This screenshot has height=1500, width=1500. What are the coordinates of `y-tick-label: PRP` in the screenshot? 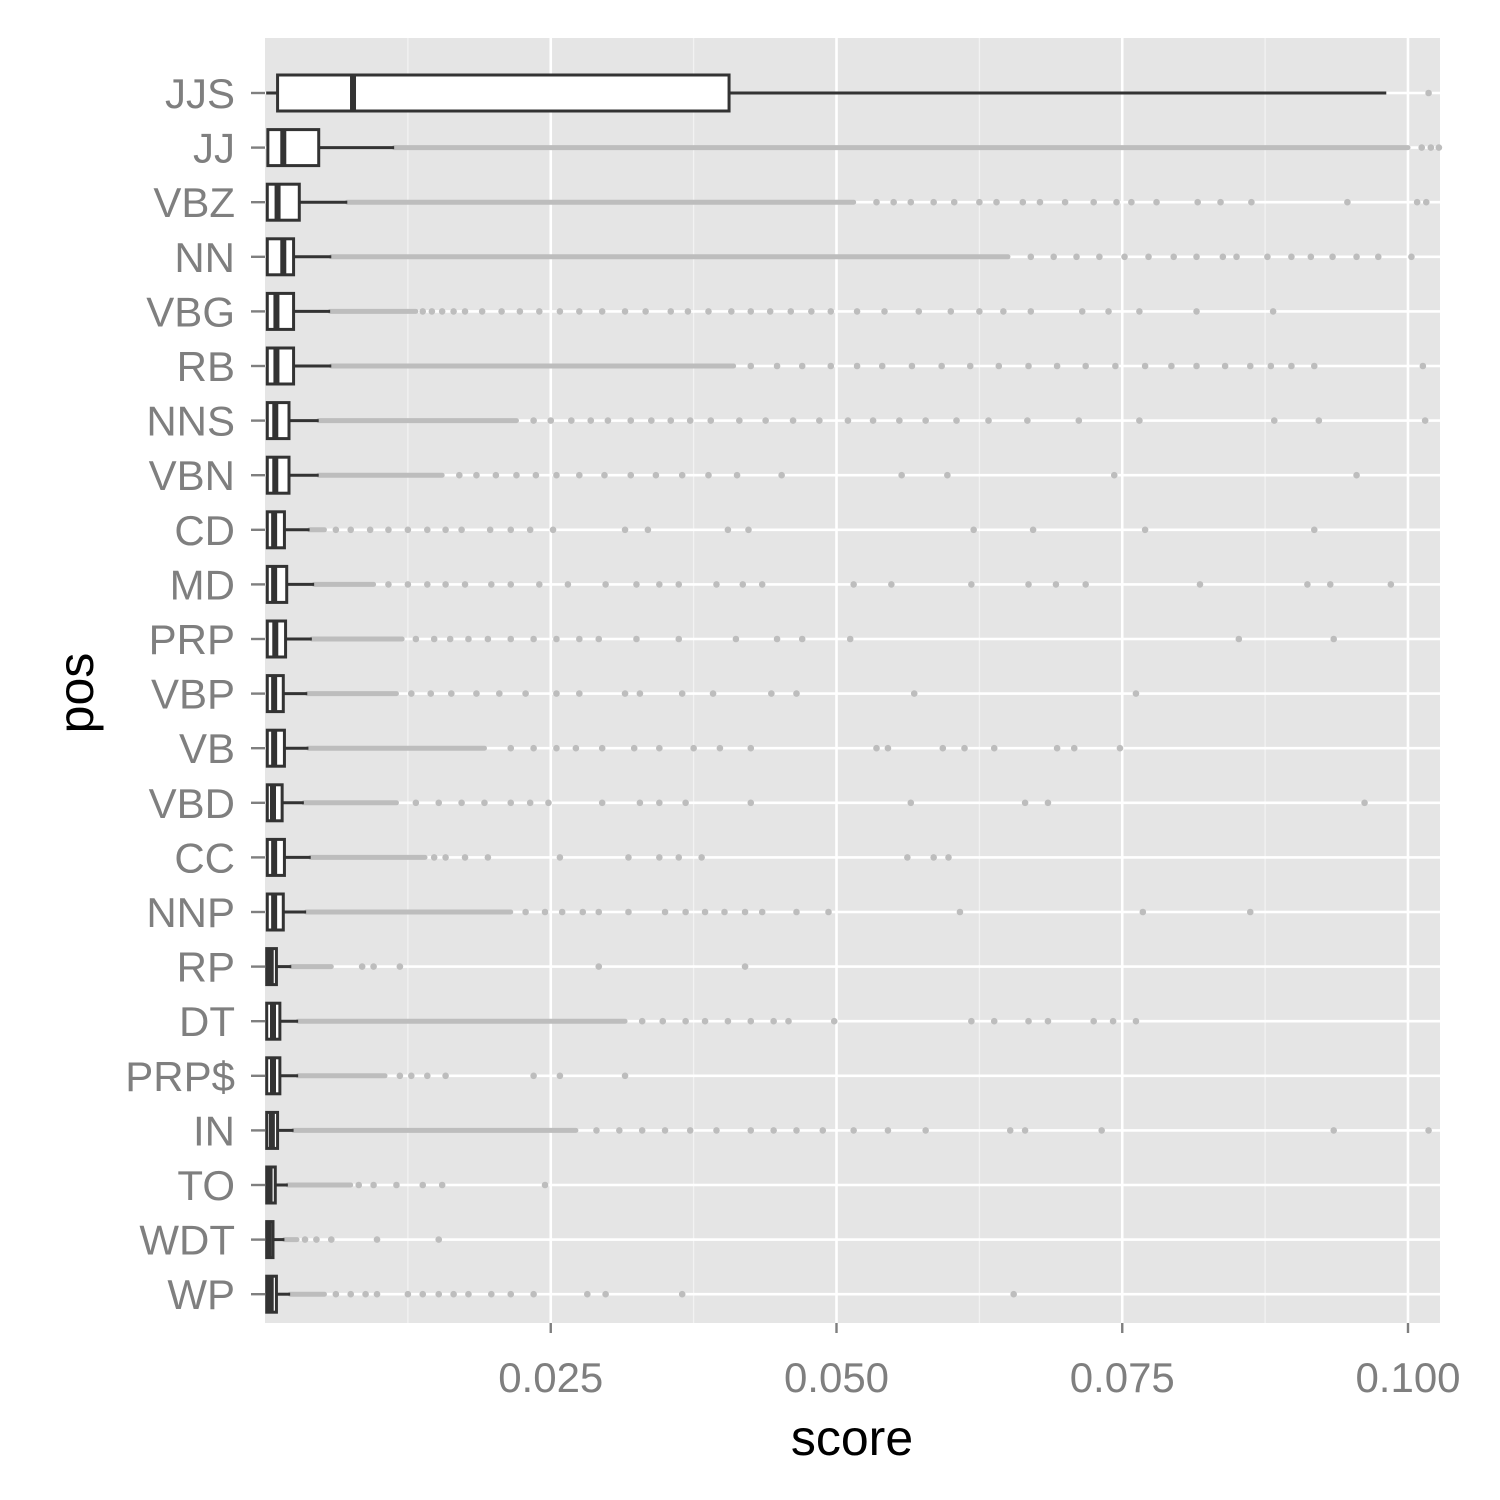 It's located at (192, 639).